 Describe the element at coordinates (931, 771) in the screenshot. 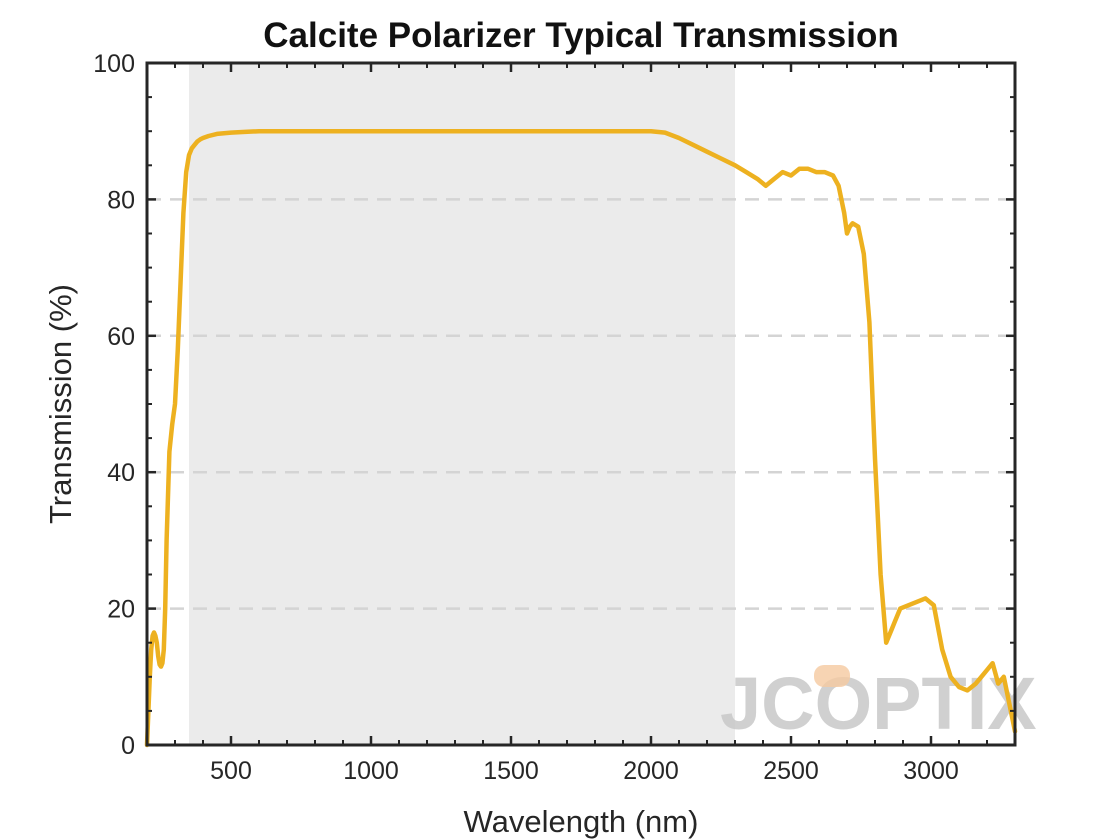

I see `x-tick-label: 3000` at that location.